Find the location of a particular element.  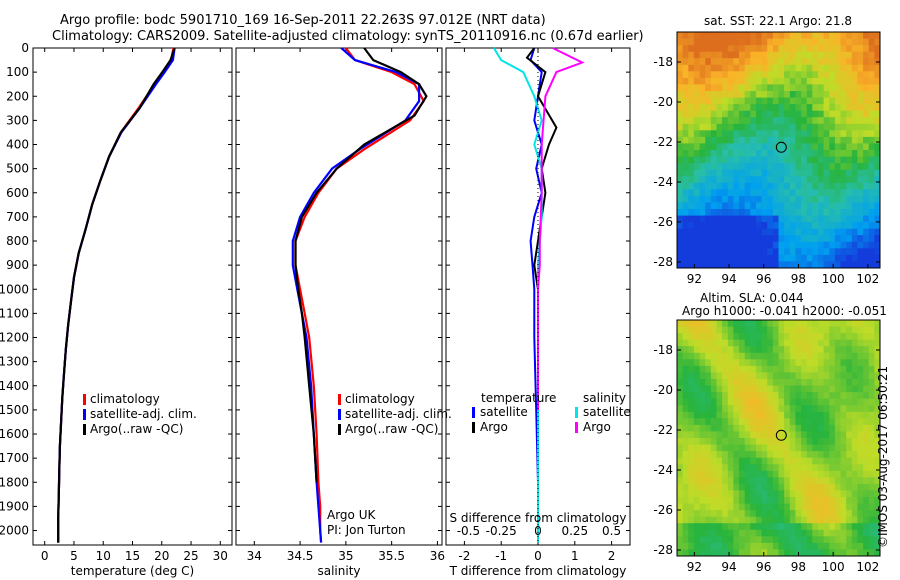

map-ytick-label: -26 is located at coordinates (663, 222).